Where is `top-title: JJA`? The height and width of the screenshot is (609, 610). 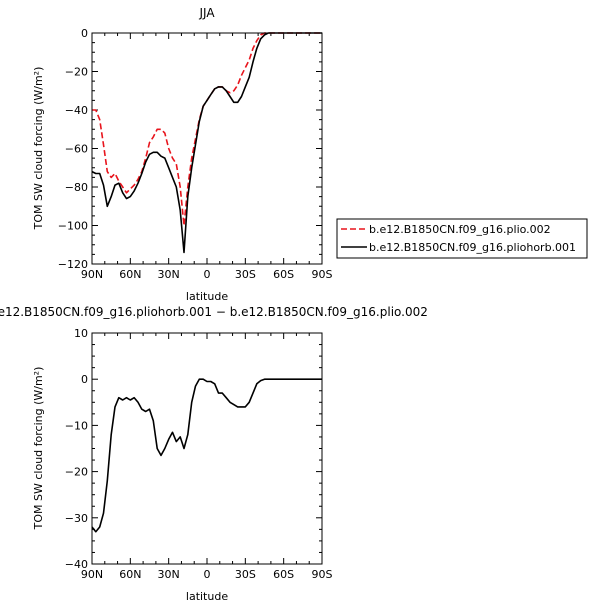
top-title: JJA is located at coordinates (206, 13).